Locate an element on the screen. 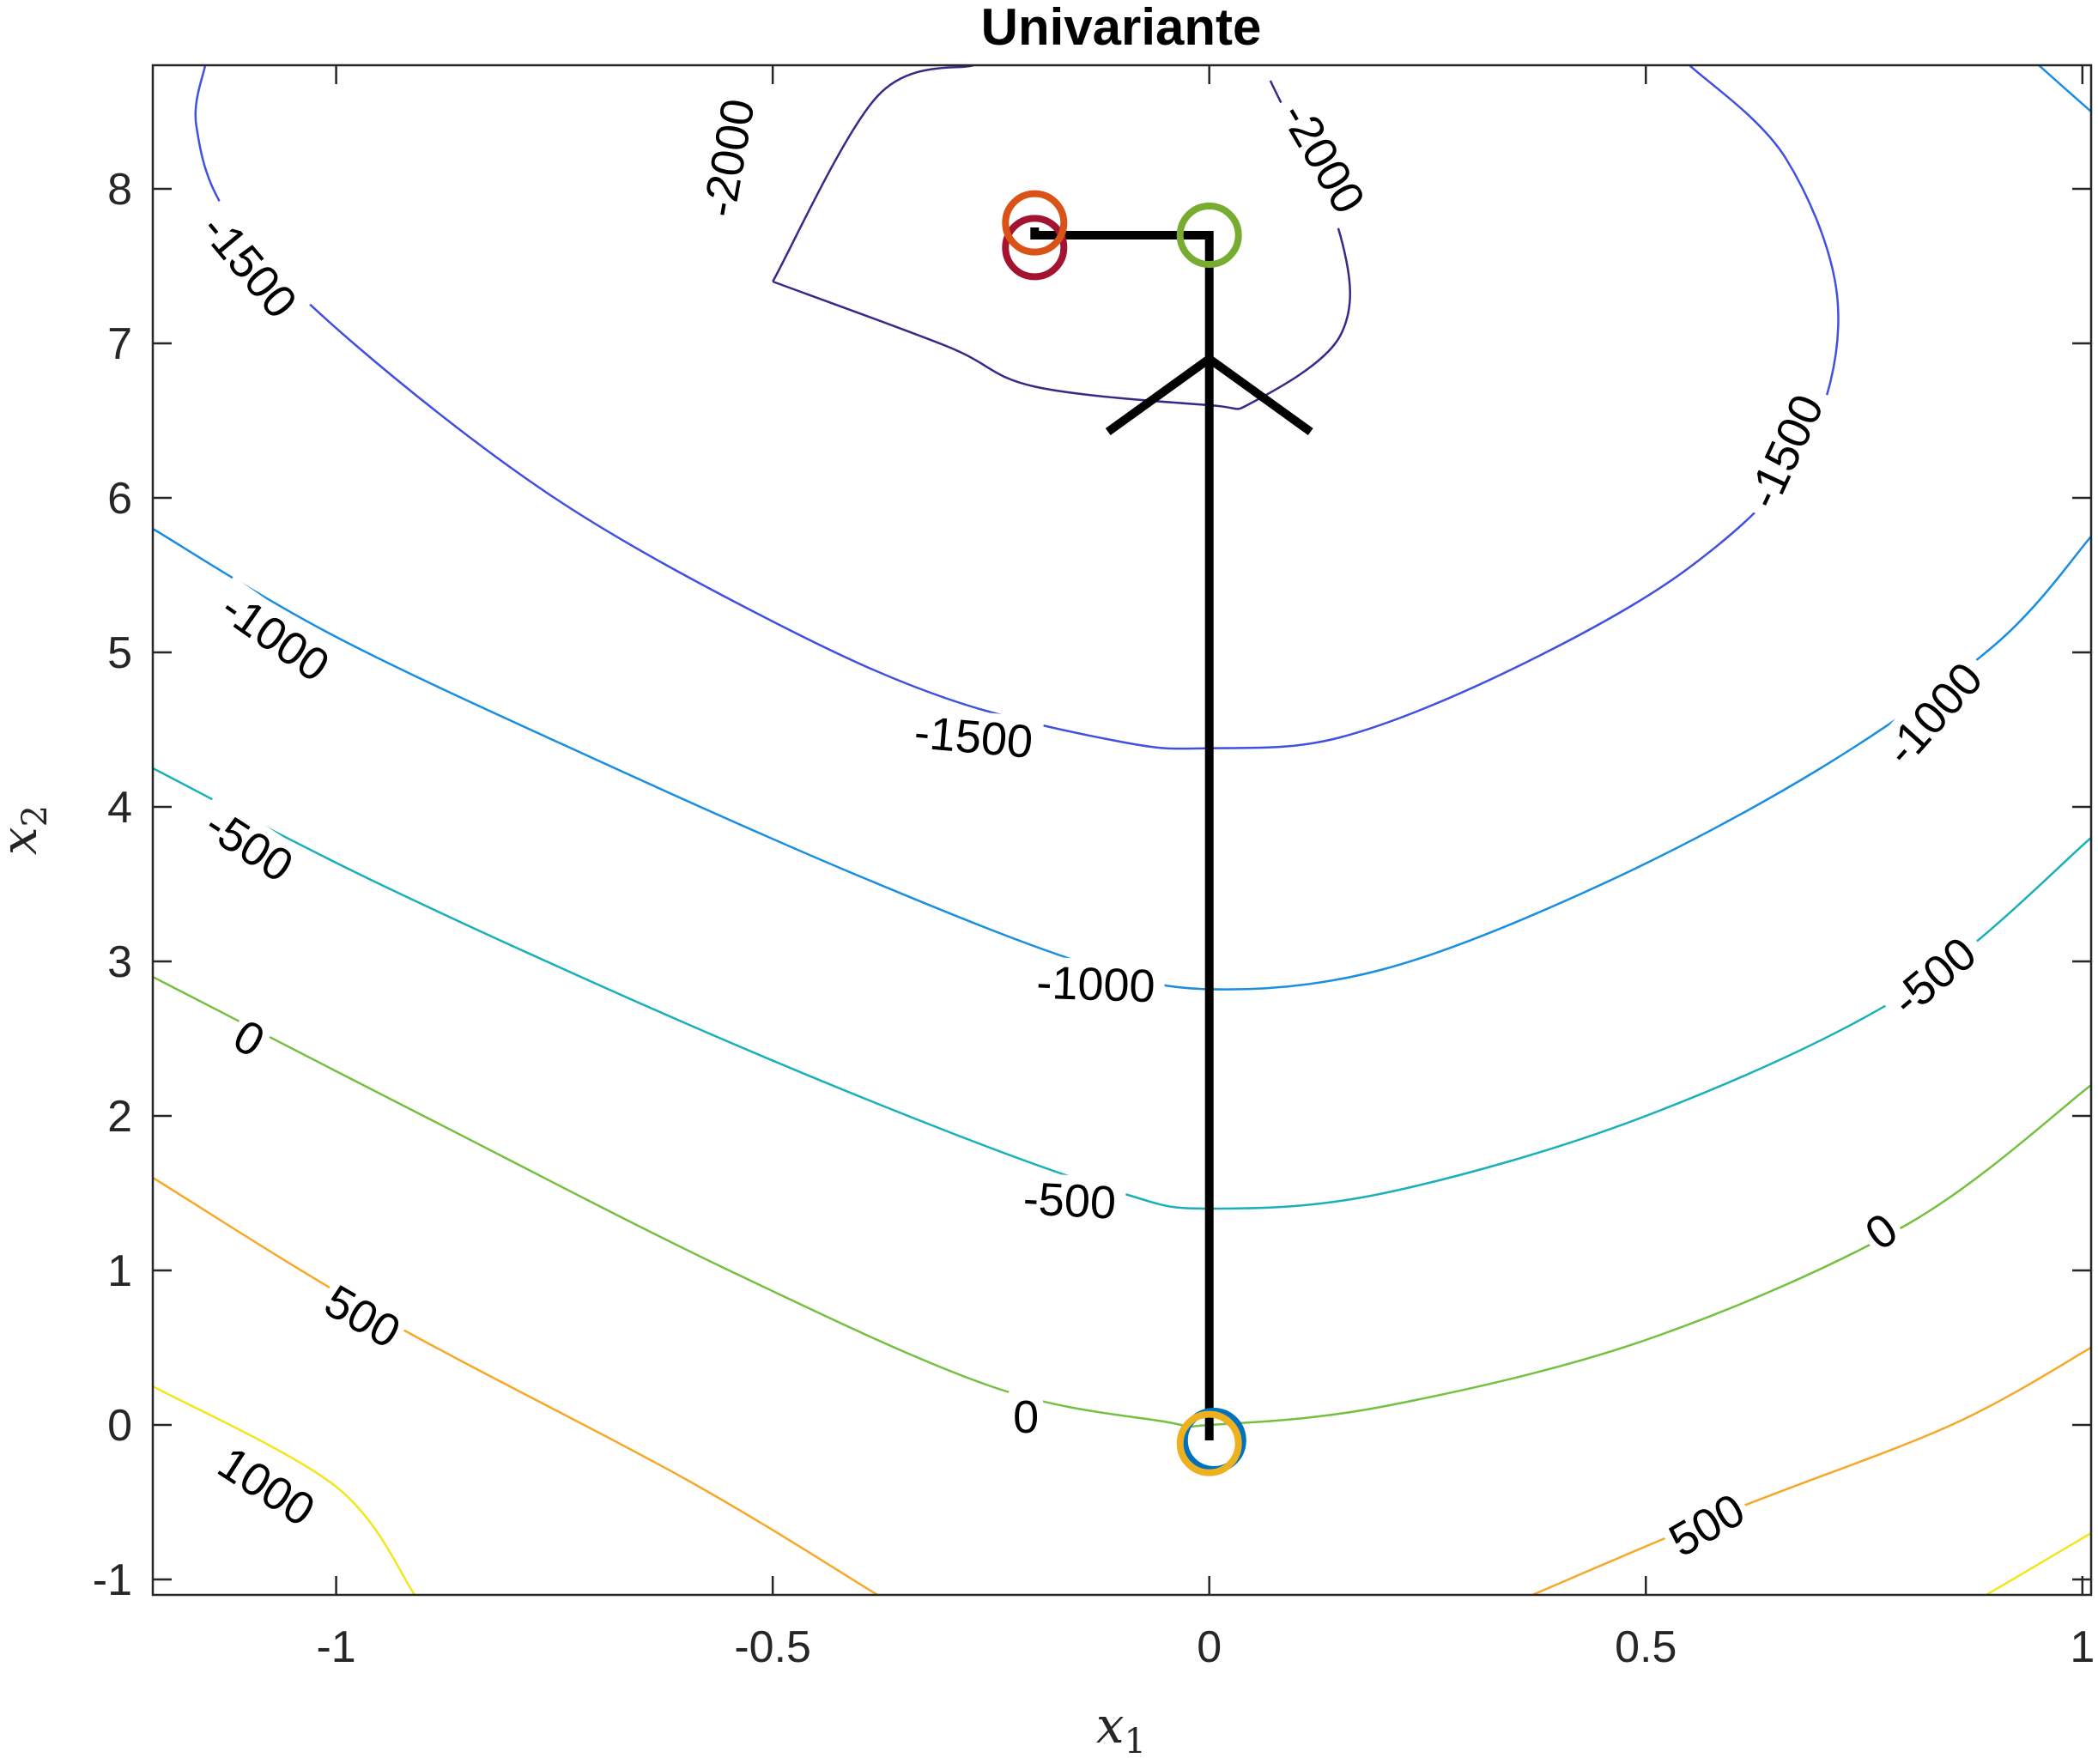 This screenshot has height=1764, width=2098. contour-label-text: -500 is located at coordinates (1069, 1201).